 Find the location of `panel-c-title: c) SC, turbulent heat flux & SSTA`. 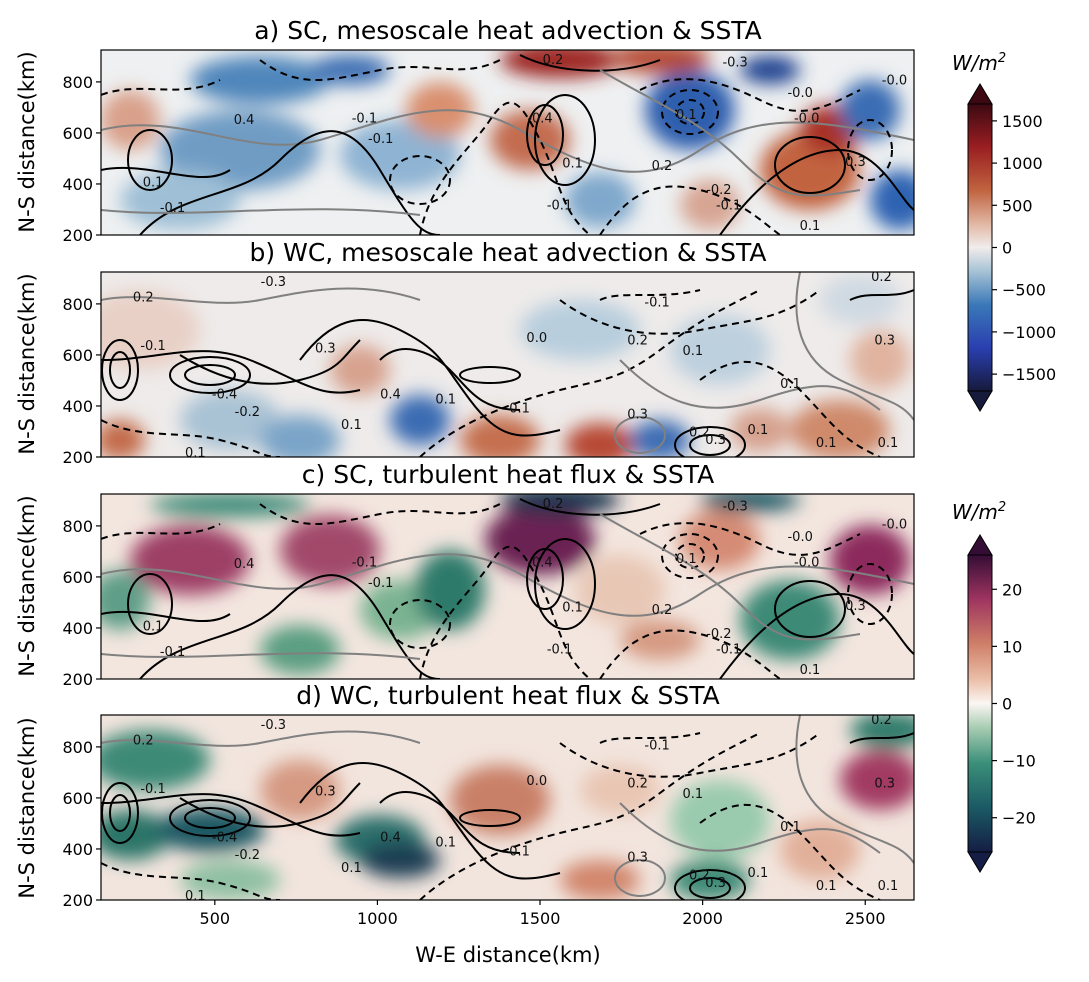

panel-c-title: c) SC, turbulent heat flux & SSTA is located at coordinates (508, 474).